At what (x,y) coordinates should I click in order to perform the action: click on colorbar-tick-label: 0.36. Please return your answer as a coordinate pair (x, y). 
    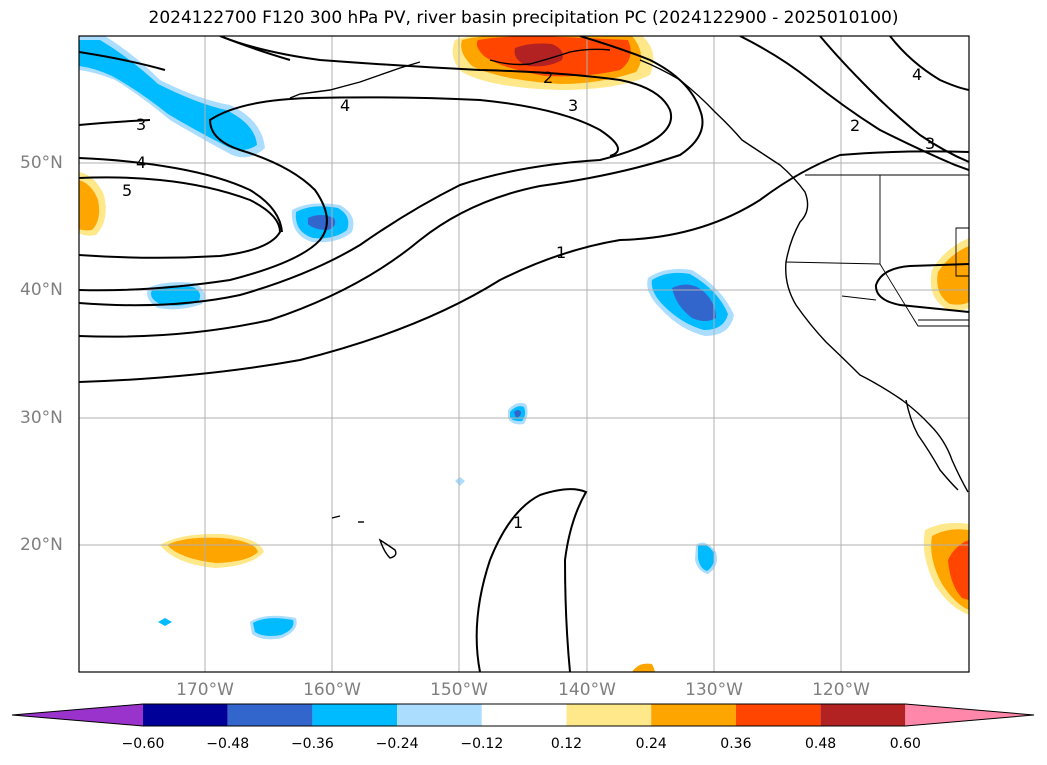
    Looking at the image, I should click on (736, 744).